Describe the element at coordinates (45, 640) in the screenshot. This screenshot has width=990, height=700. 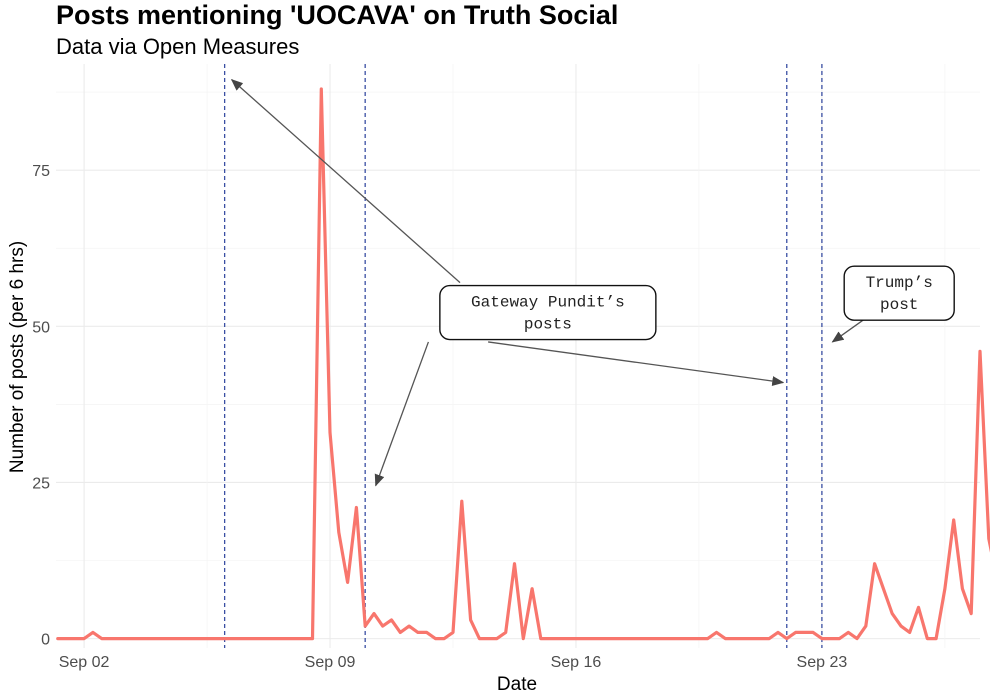
I see `y-tick-label: 0` at that location.